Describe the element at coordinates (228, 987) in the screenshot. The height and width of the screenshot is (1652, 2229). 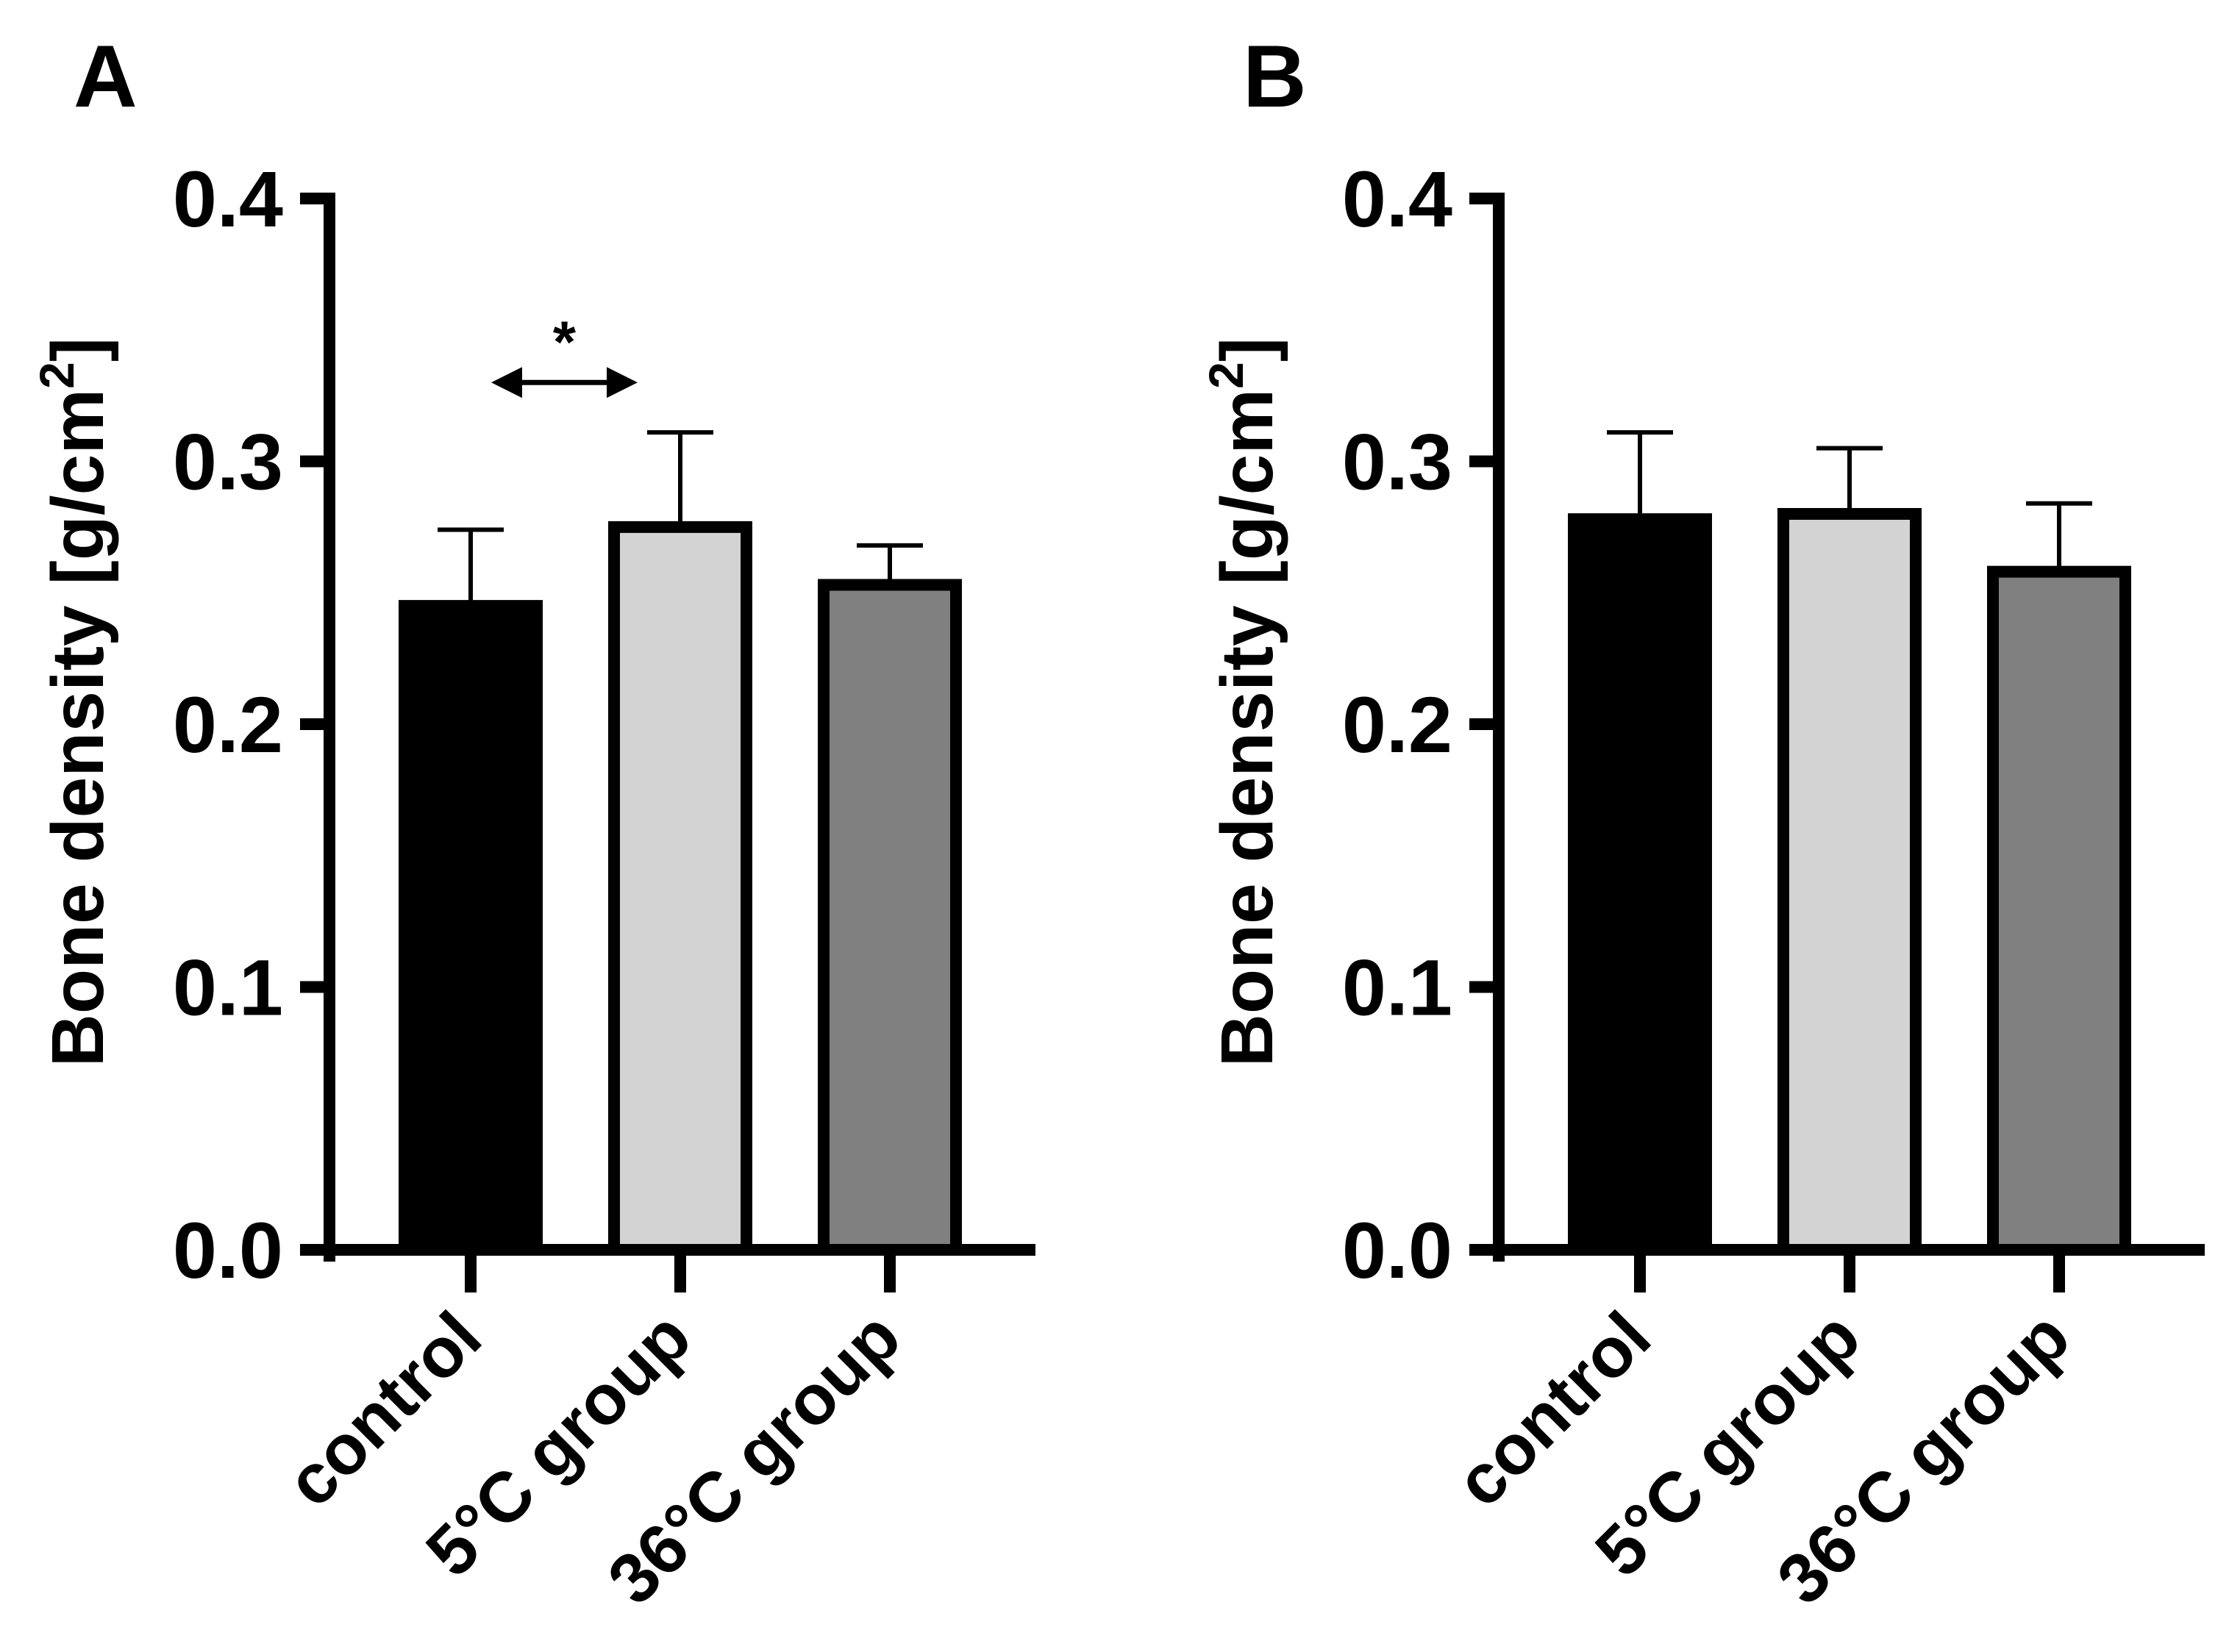
I see `y-tick-label-a-1: 0.1` at that location.